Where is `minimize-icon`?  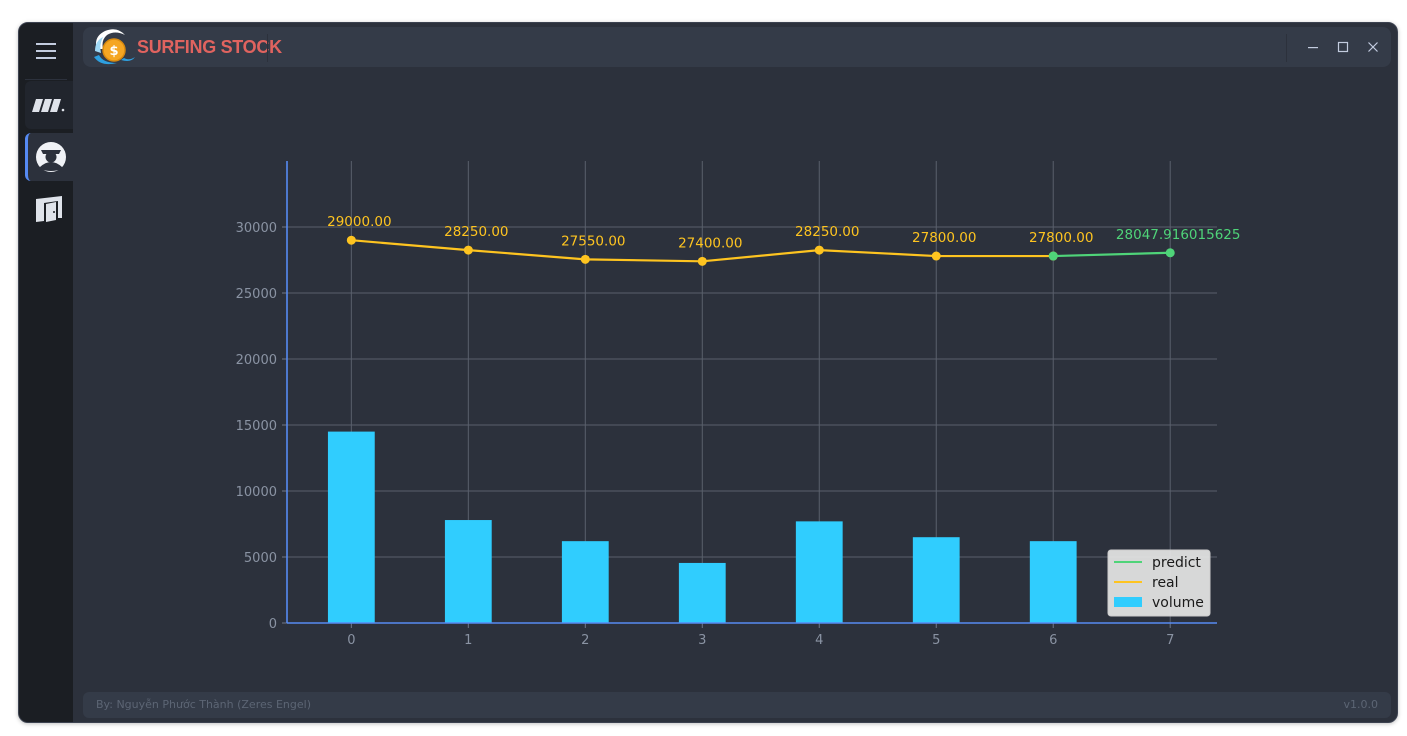 minimize-icon is located at coordinates (1313, 48).